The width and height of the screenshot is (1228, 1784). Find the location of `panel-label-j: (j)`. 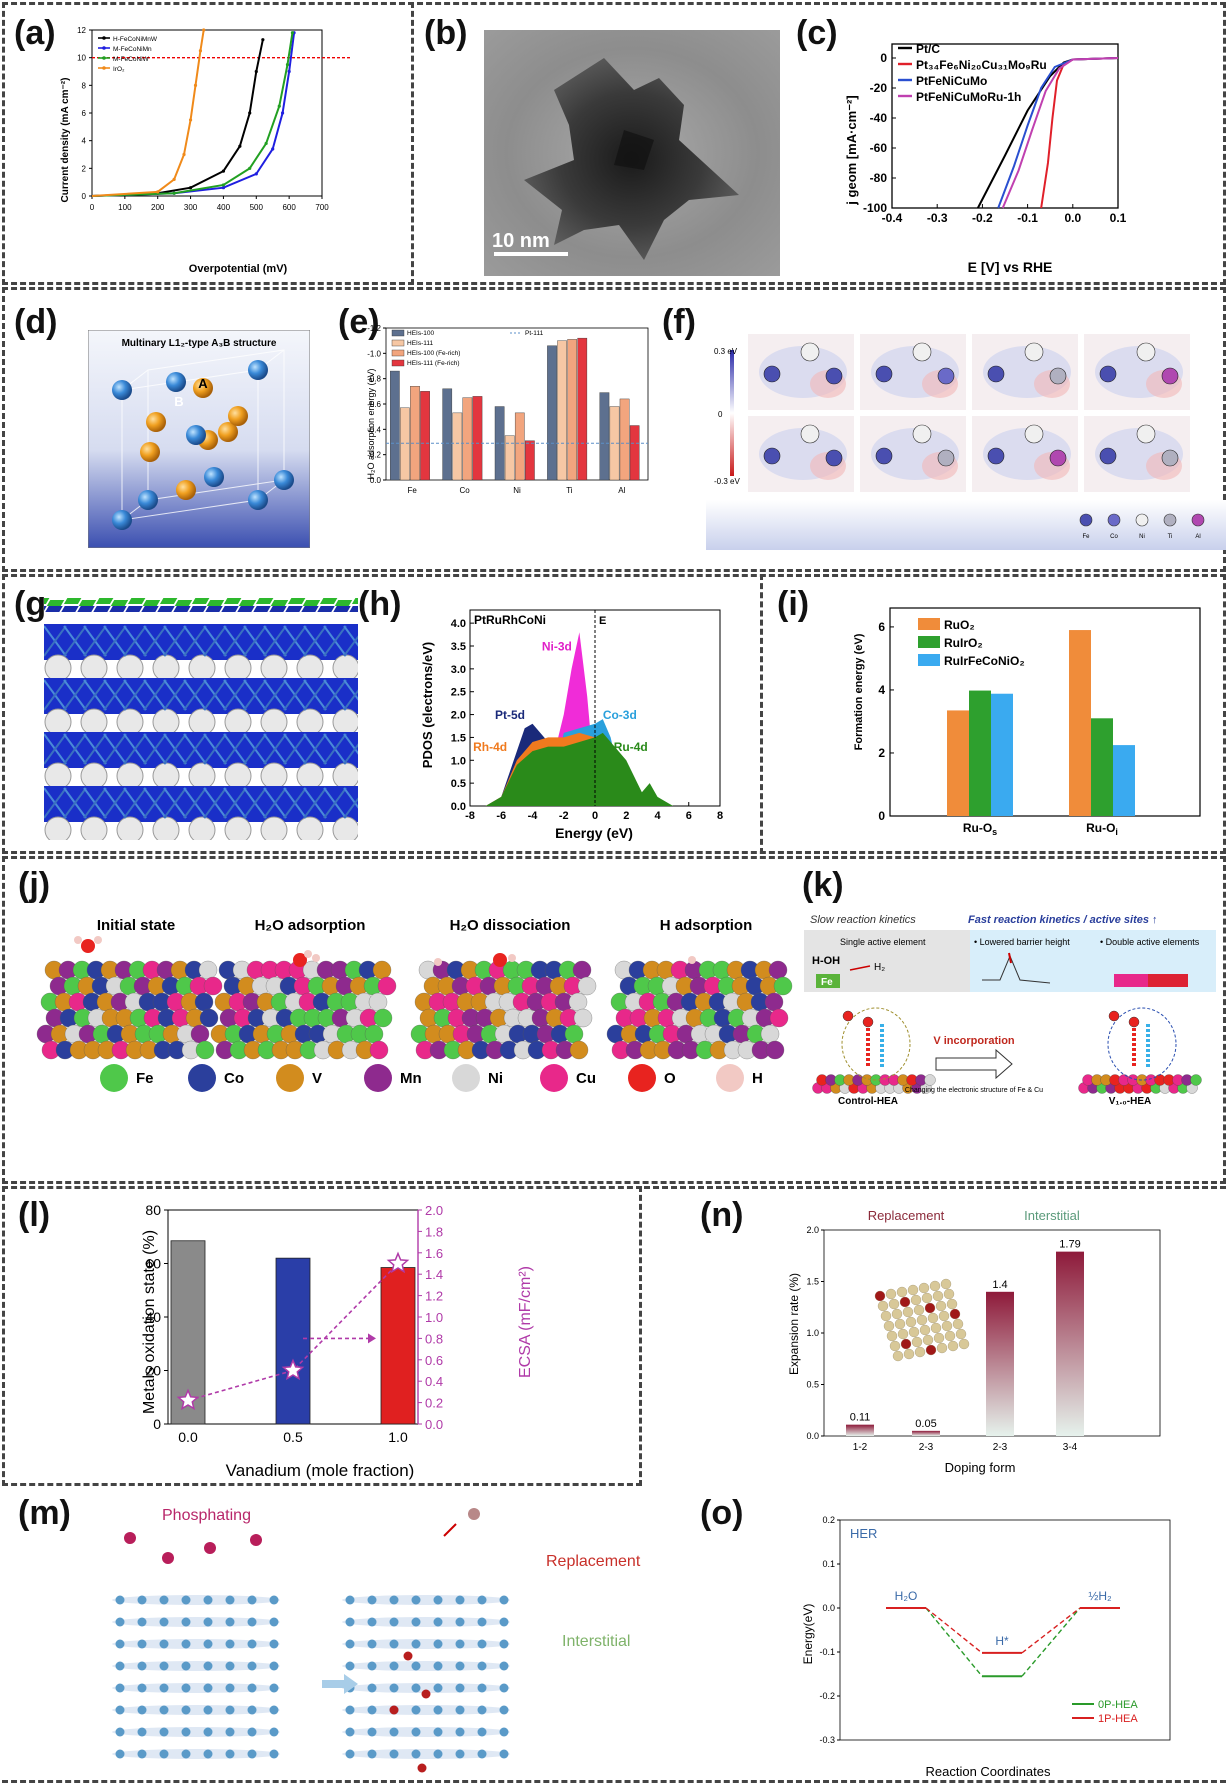

panel-label-j: (j) is located at coordinates (34, 885).